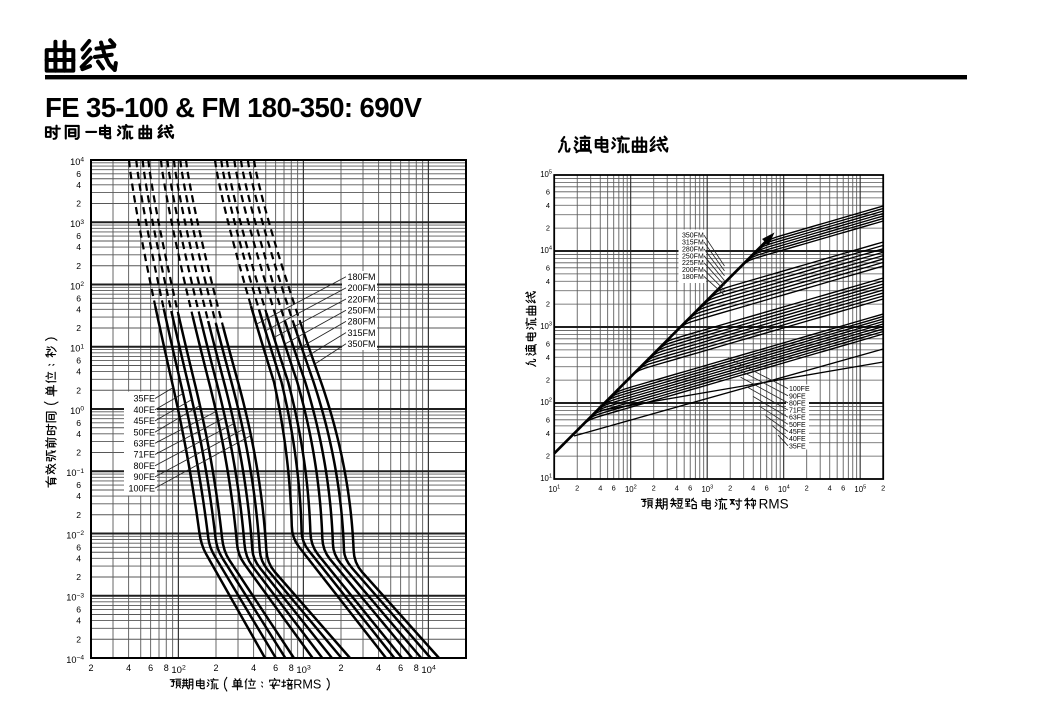  I want to click on svg-text: 10⁰, so click(77, 411).